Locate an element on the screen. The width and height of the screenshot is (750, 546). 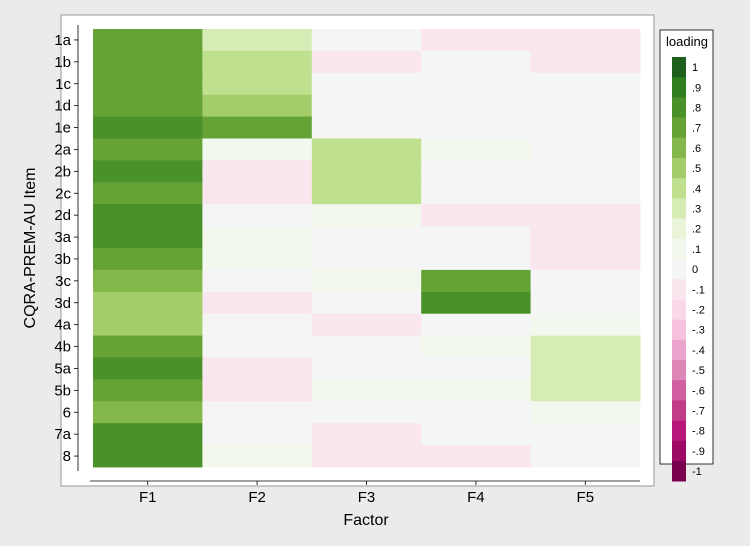
heatmap-cell-2b-F5 is located at coordinates (585, 171).